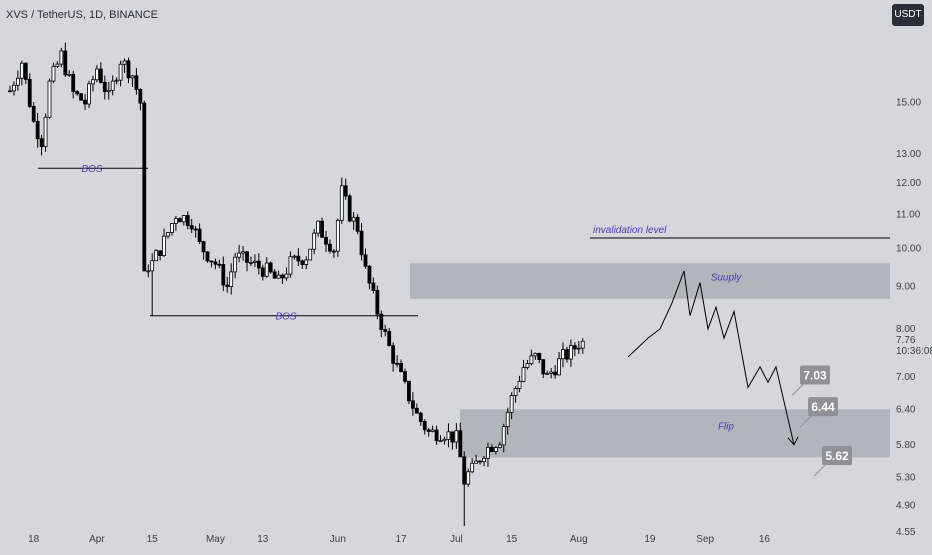 This screenshot has width=932, height=555. What do you see at coordinates (914, 351) in the screenshot?
I see `countdown-label: 10:36:08` at bounding box center [914, 351].